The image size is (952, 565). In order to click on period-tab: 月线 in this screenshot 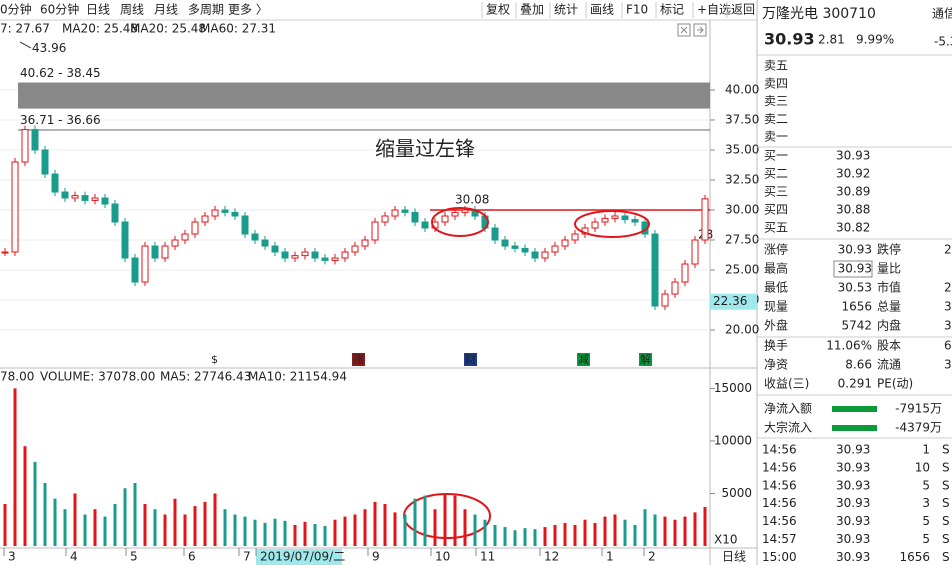, I will do `click(166, 10)`.